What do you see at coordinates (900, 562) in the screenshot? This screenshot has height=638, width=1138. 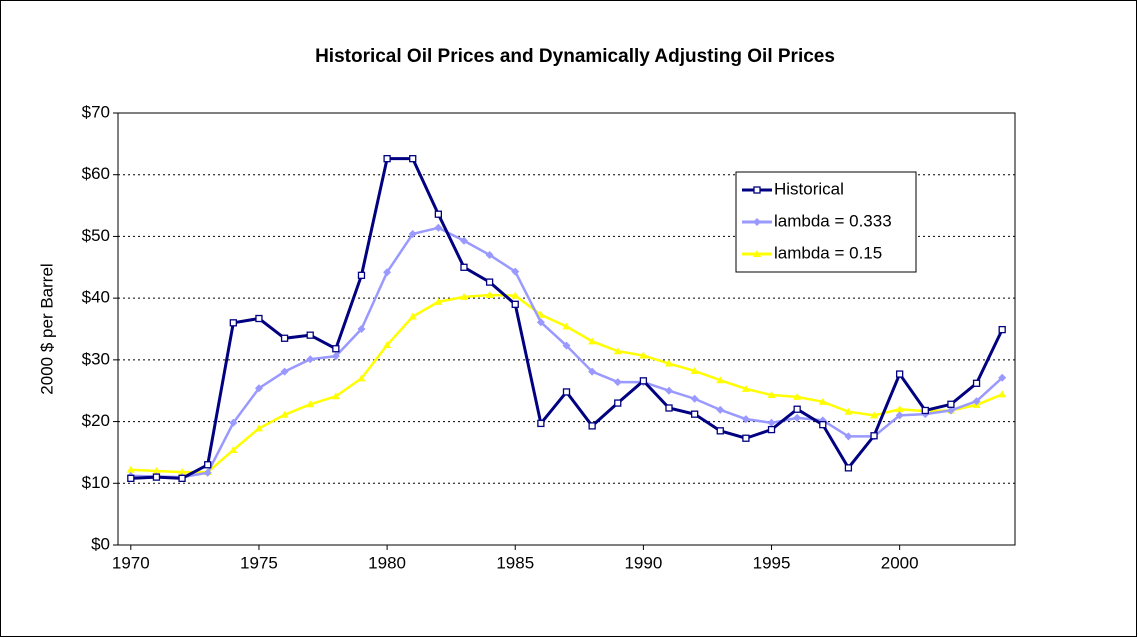 I see `x-tick-label: 2000` at bounding box center [900, 562].